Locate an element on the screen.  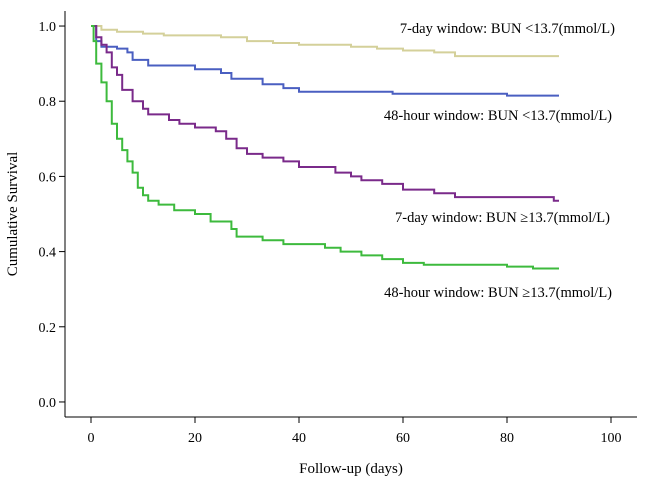
y-axis-title: Cumulative Survival is located at coordinates (13, 214).